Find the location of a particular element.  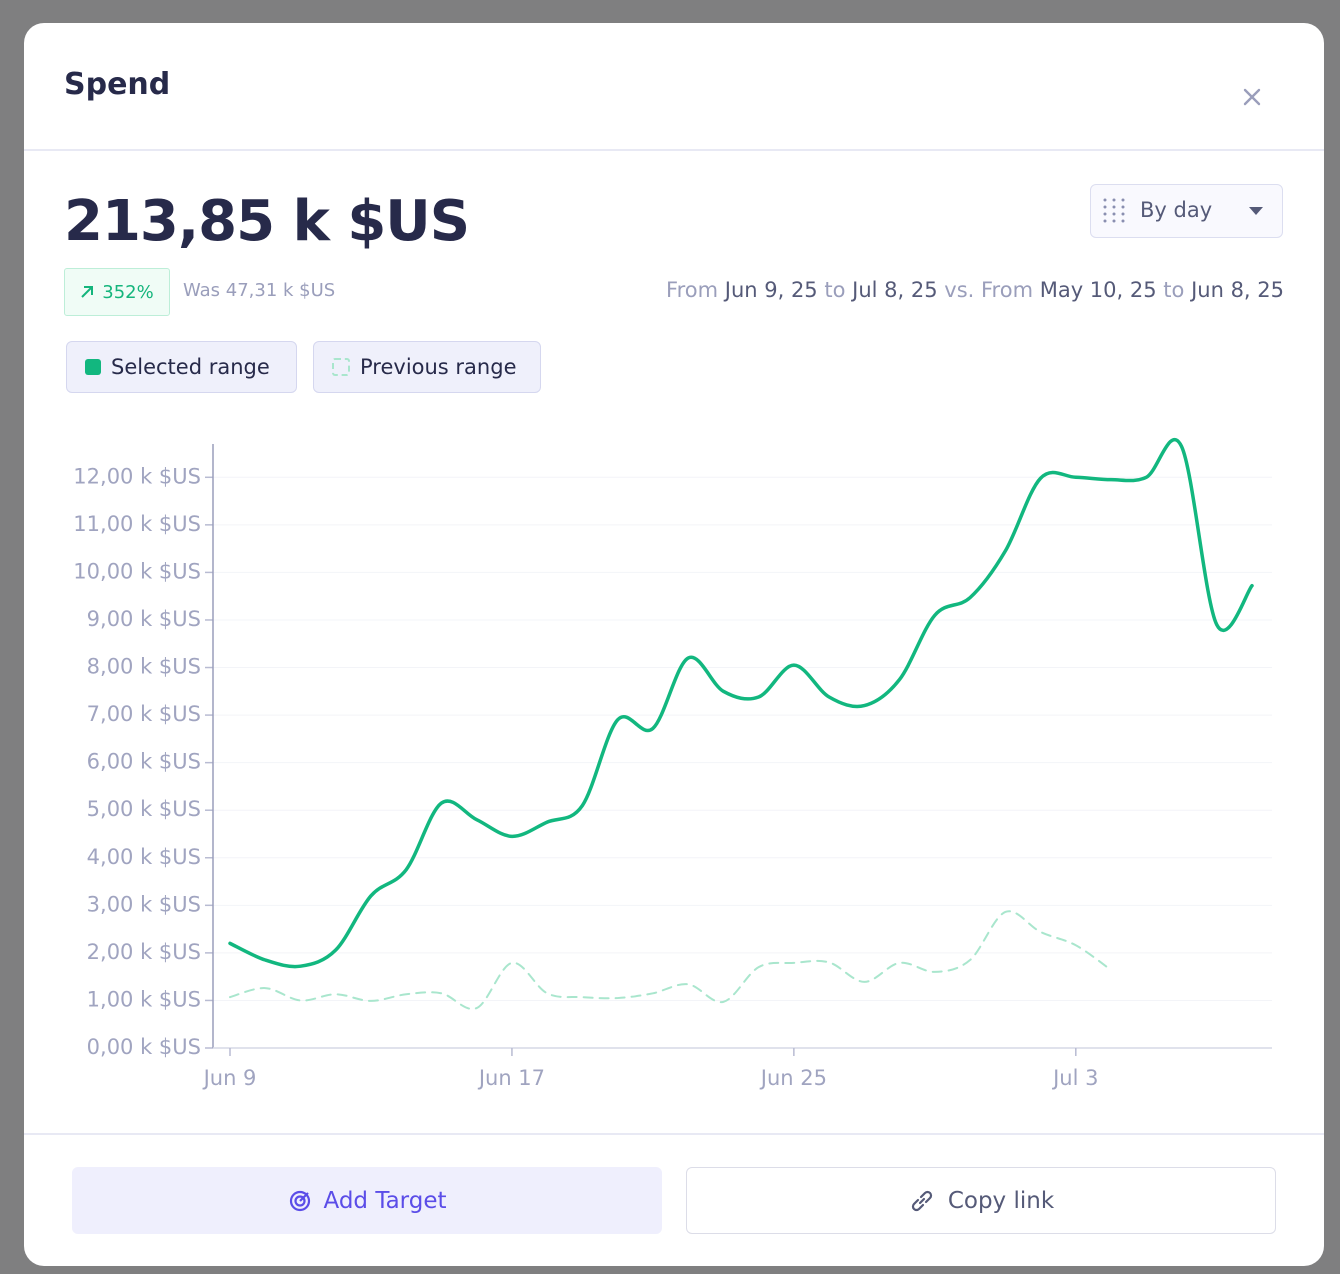

y-tick-label: 8,00 k $US is located at coordinates (144, 667).